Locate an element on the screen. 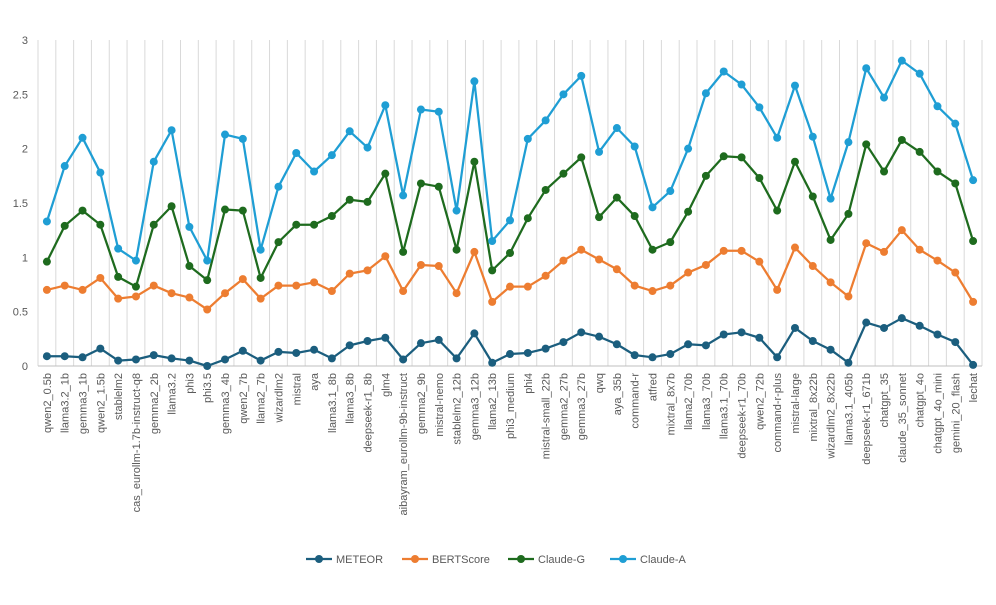 This screenshot has height=605, width=996. x-tick-label: chatgpt_4o is located at coordinates (921, 400).